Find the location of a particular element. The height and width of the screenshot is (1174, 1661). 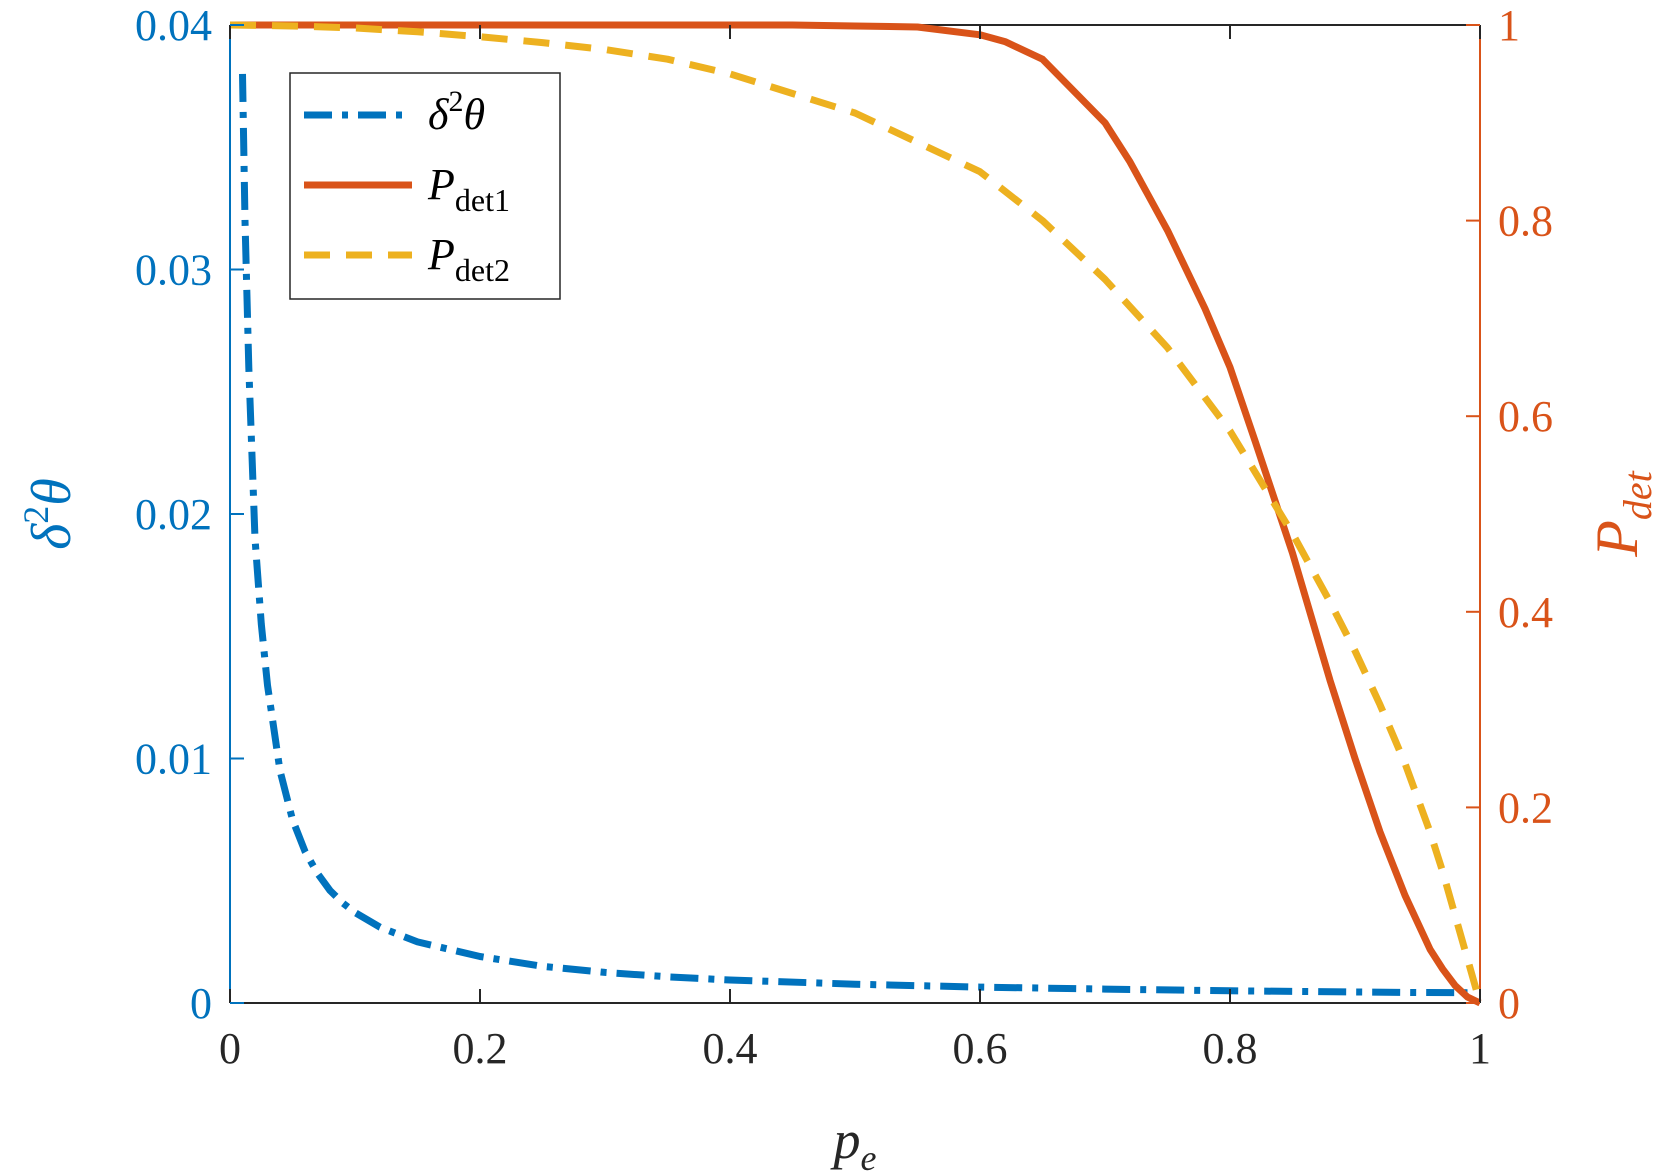

y-left-tick-label: 0 is located at coordinates (201, 1003).